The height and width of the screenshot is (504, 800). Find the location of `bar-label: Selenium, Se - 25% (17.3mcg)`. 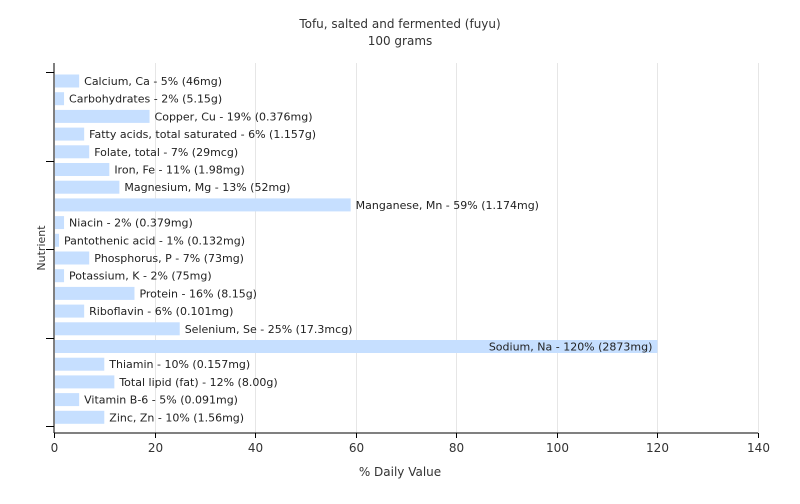

bar-label: Selenium, Se - 25% (17.3mcg) is located at coordinates (269, 329).